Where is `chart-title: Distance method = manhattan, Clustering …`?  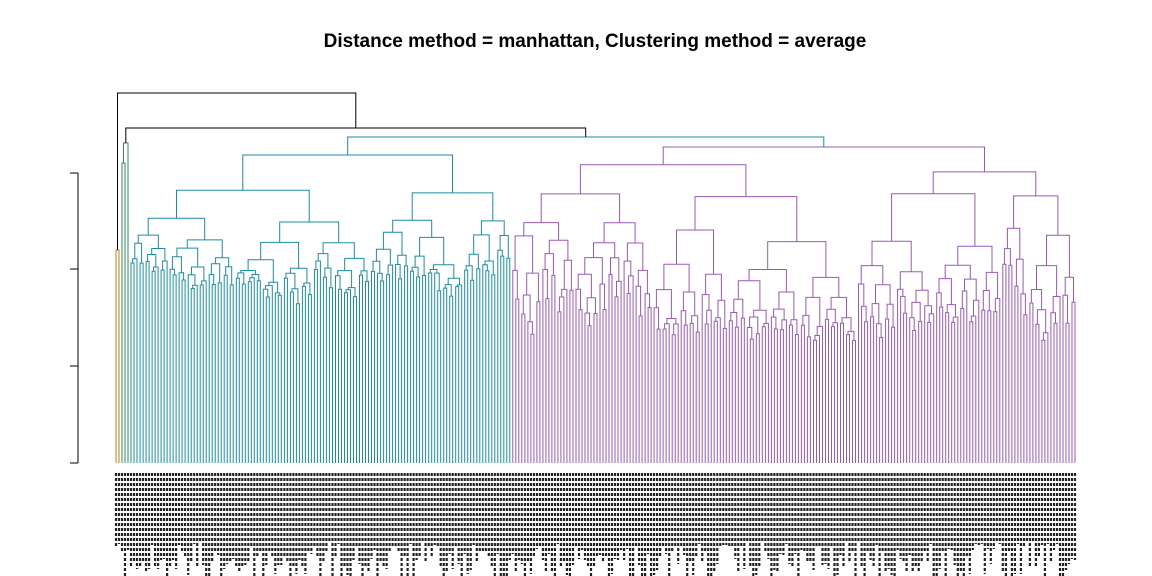 chart-title: Distance method = manhattan, Clustering … is located at coordinates (595, 41).